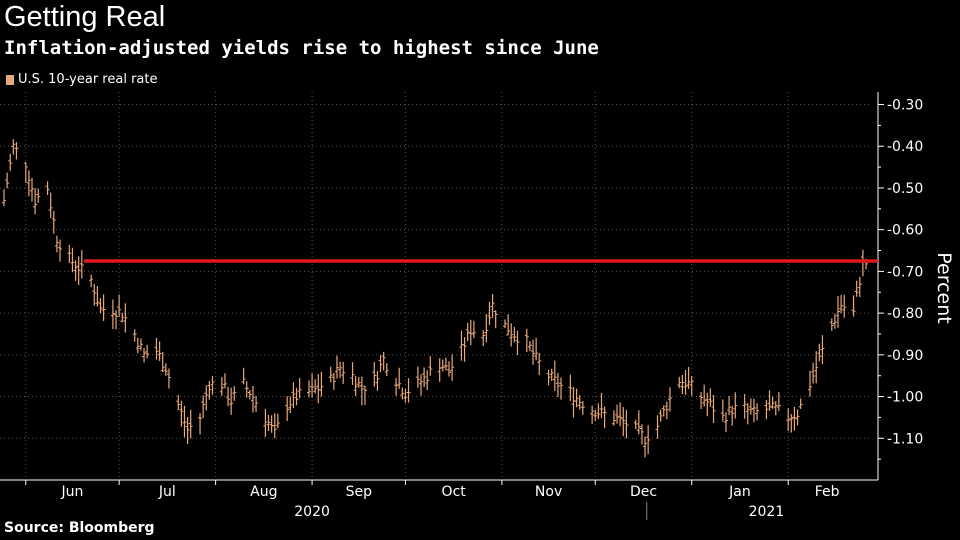 This screenshot has width=960, height=540. Describe the element at coordinates (905, 356) in the screenshot. I see `y-tick-label: -0.90` at that location.